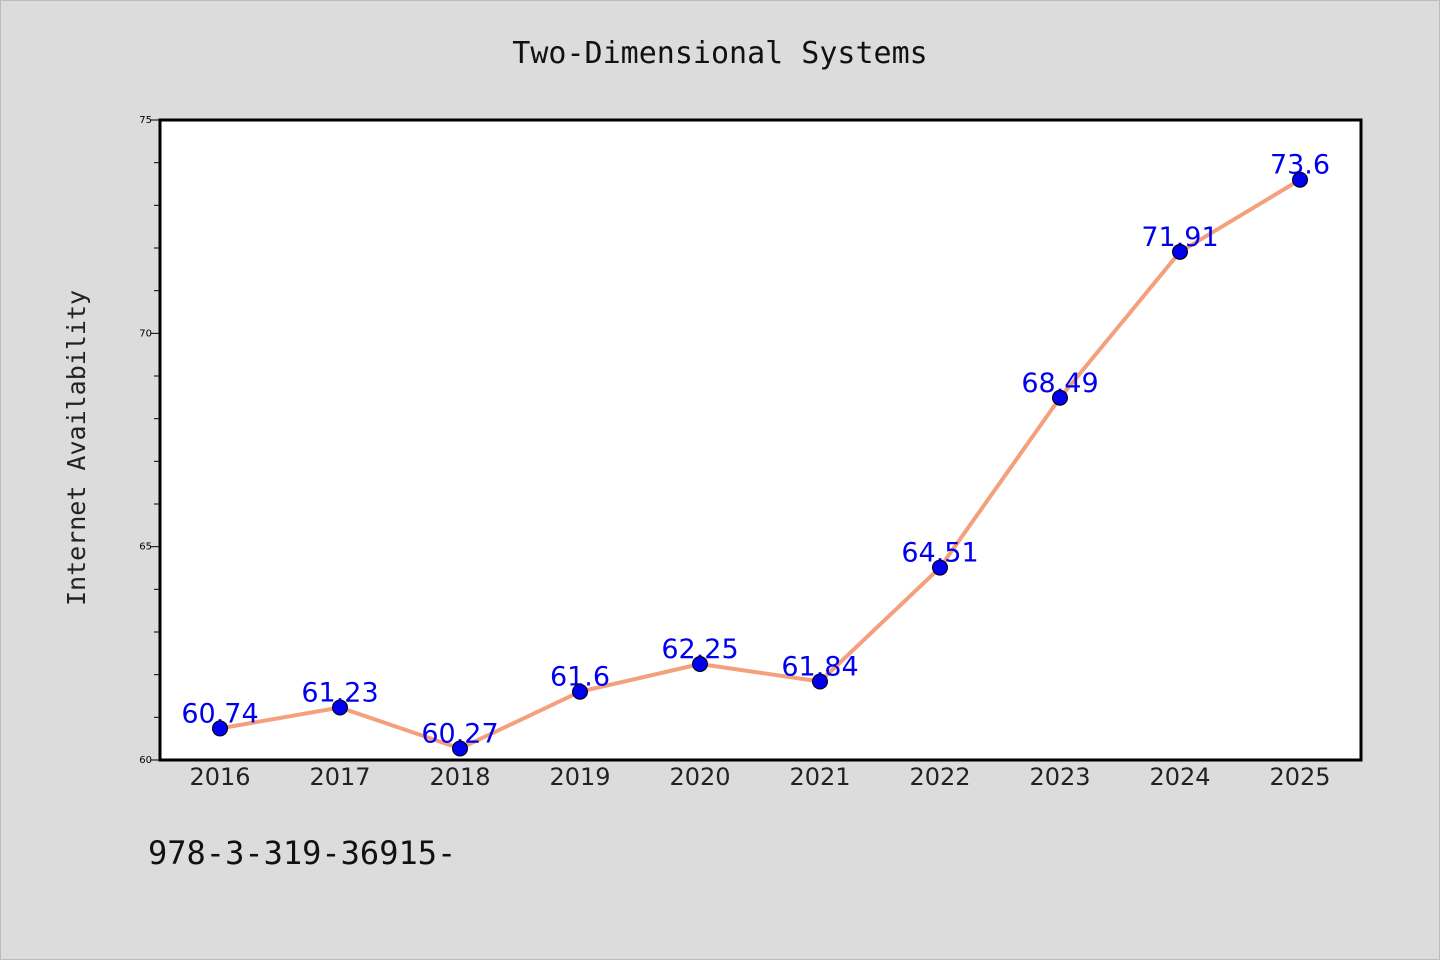 Image resolution: width=1440 pixels, height=960 pixels. I want to click on x-tick-label: 2023, so click(1059, 777).